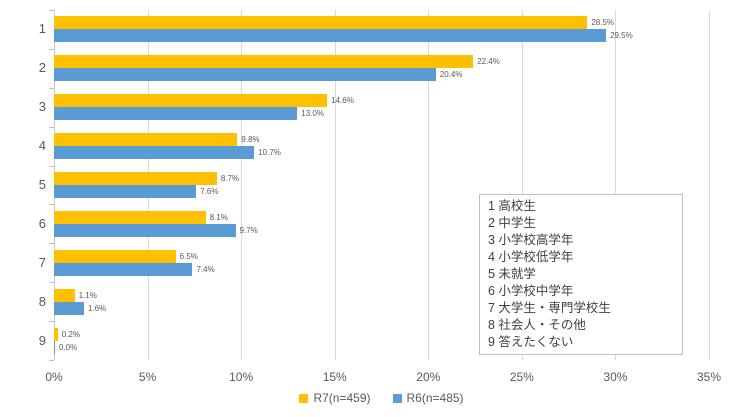 The image size is (740, 417). What do you see at coordinates (304, 398) in the screenshot?
I see `r7-swatch-icon` at bounding box center [304, 398].